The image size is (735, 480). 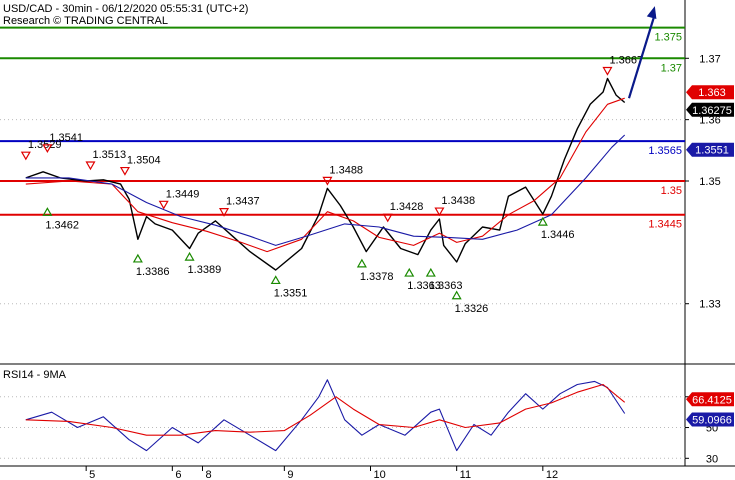 I want to click on x-tick-label: 12, so click(x=552, y=474).